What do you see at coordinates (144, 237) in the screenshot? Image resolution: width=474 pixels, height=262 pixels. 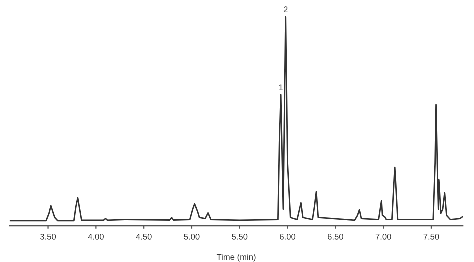 I see `x-tick-label: 4.50` at bounding box center [144, 237].